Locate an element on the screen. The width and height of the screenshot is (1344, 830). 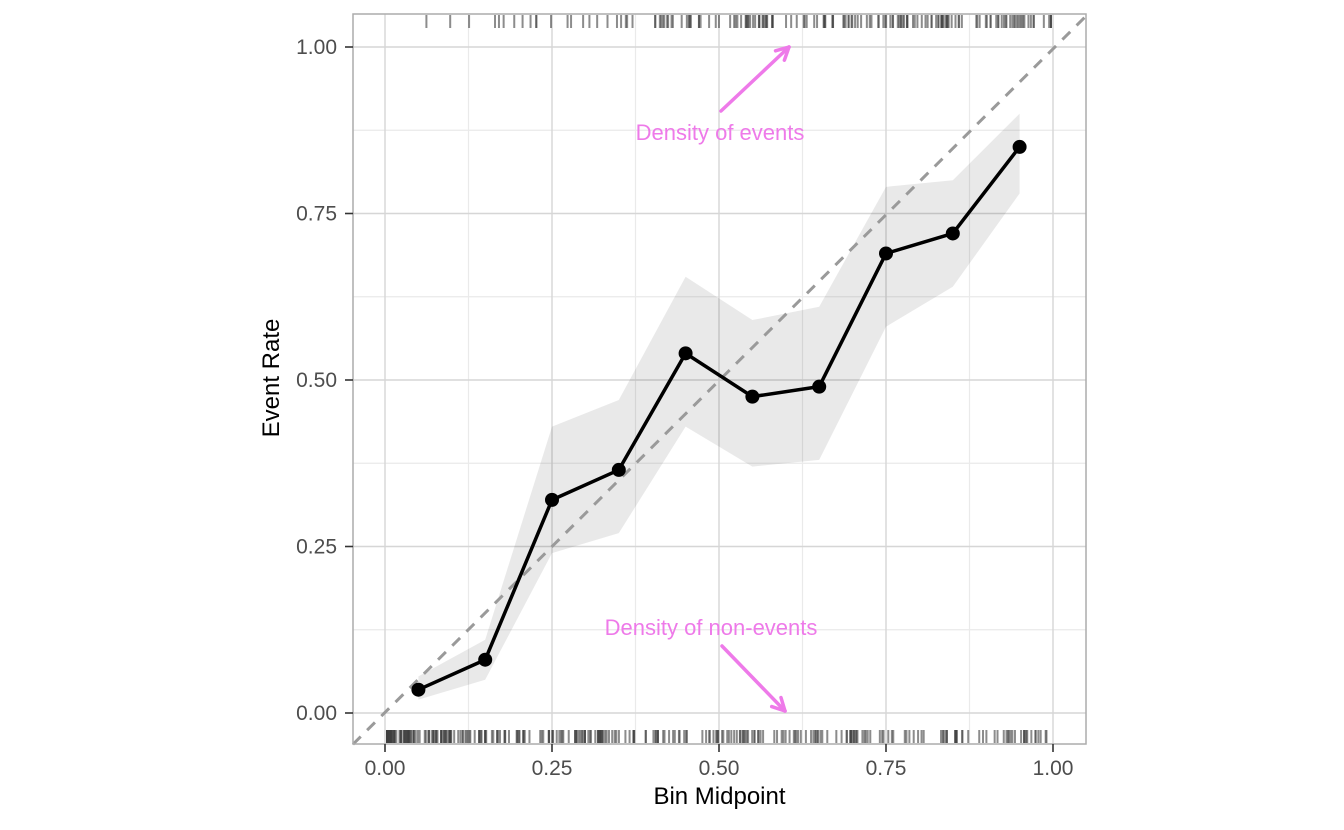
x-tick-label: 0.25 is located at coordinates (552, 768).